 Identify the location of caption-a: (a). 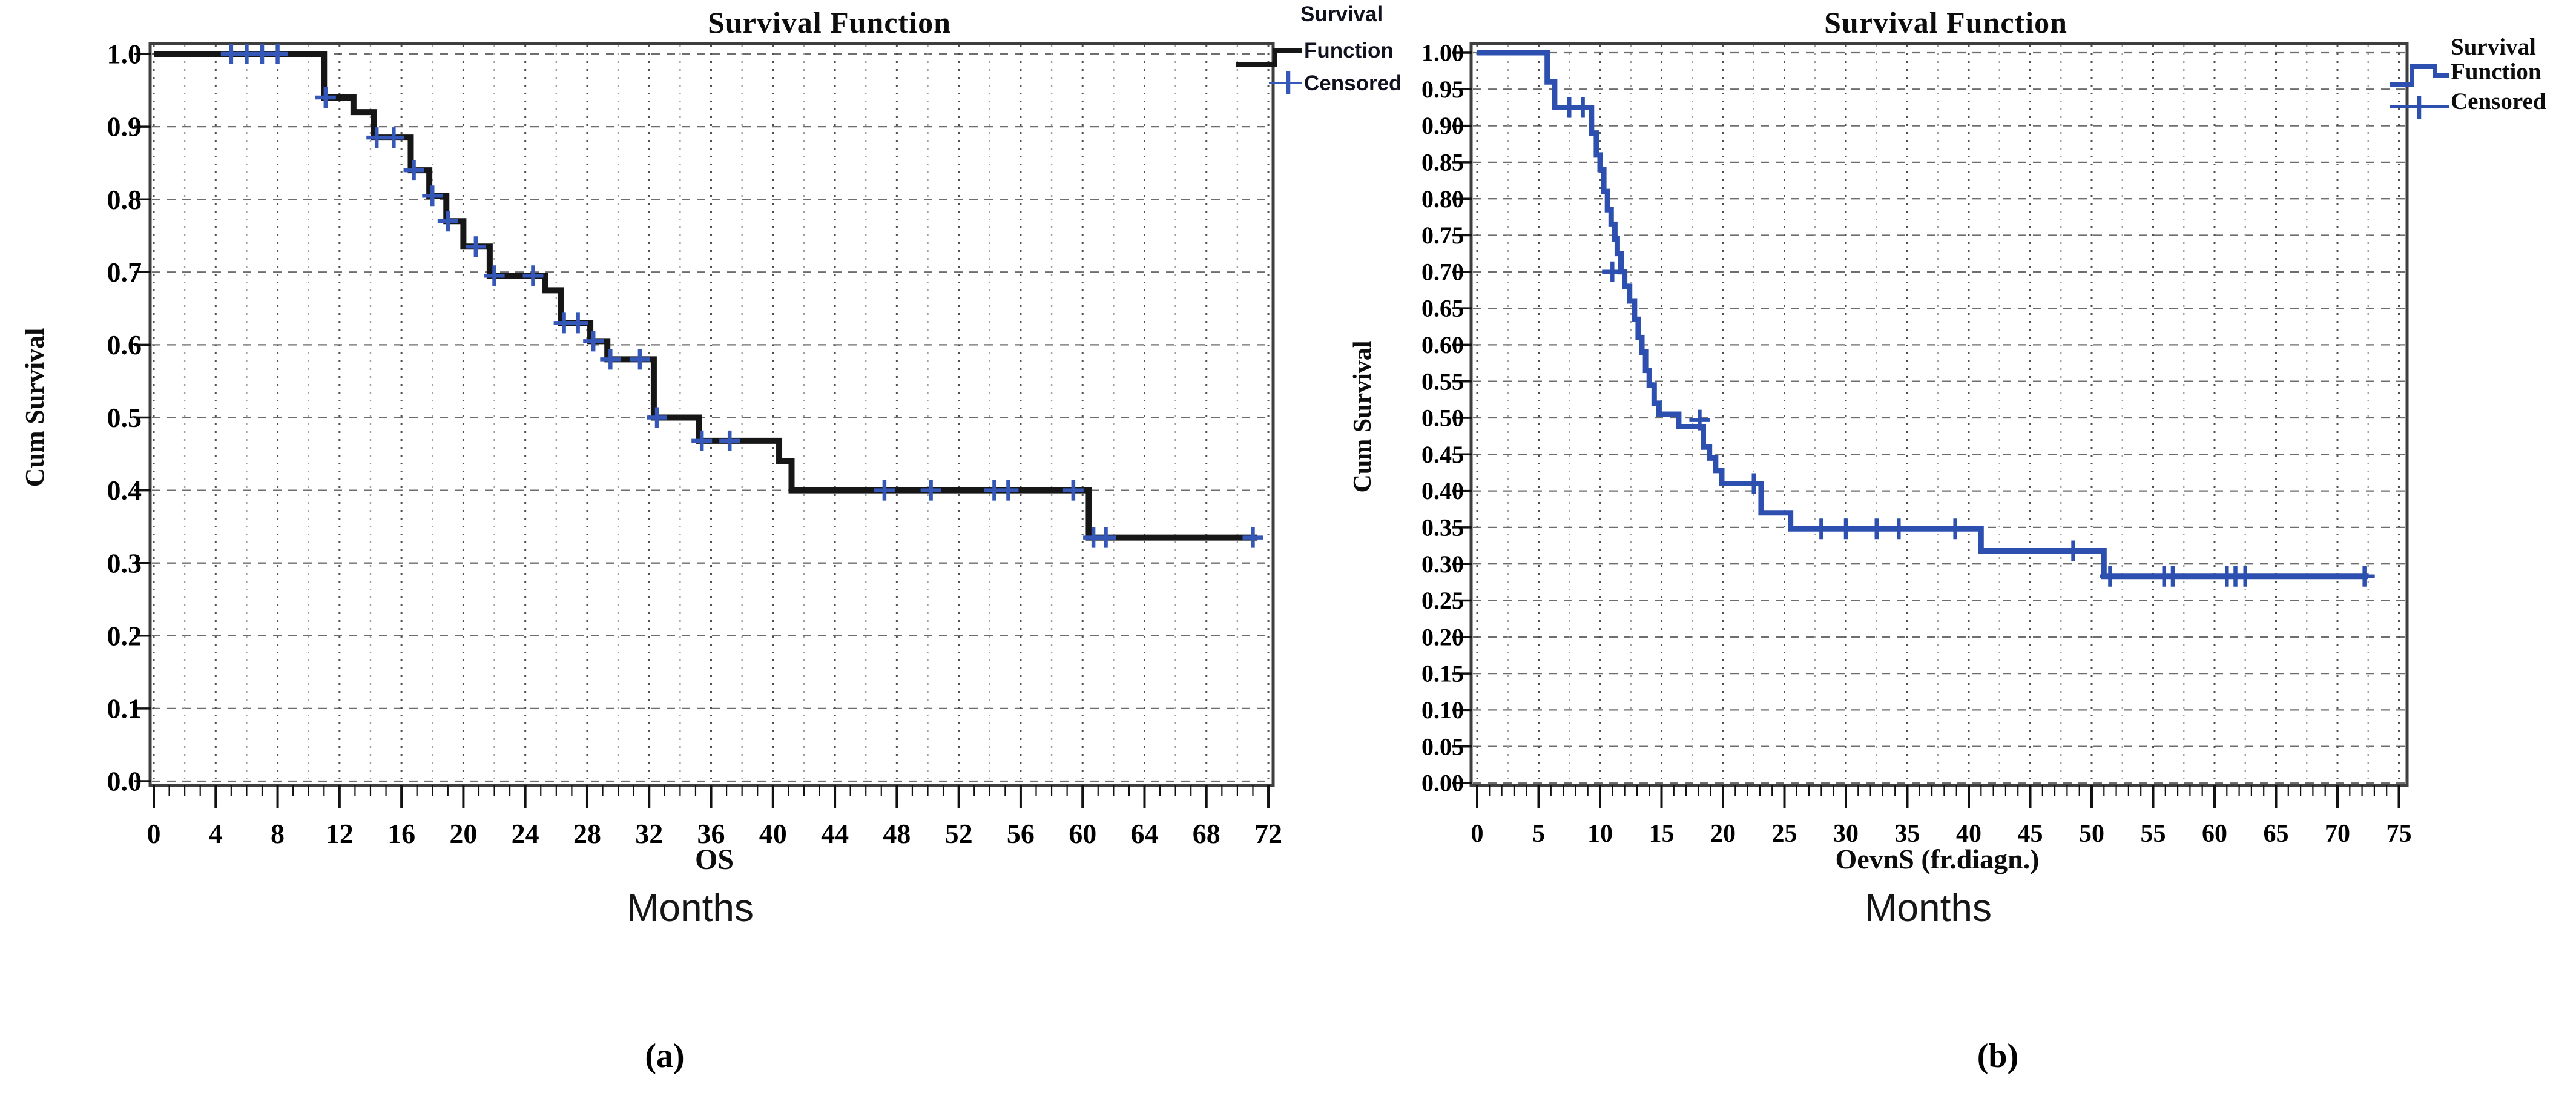
(665, 1056).